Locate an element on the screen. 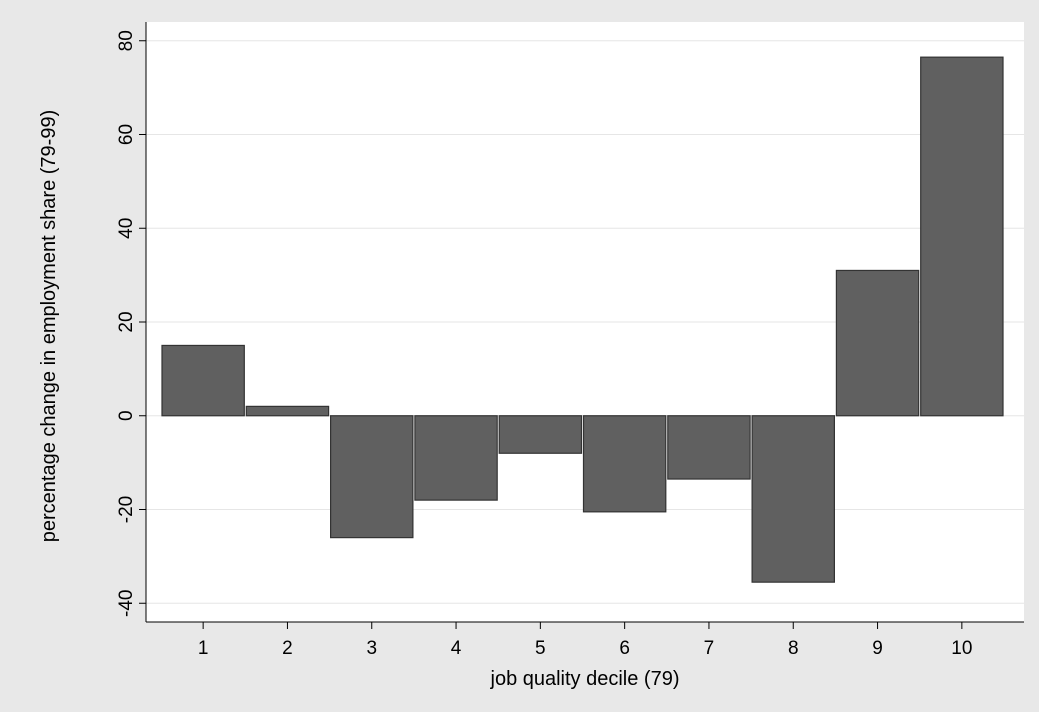 Image resolution: width=1039 pixels, height=712 pixels. y-tick-label: -20 is located at coordinates (126, 509).